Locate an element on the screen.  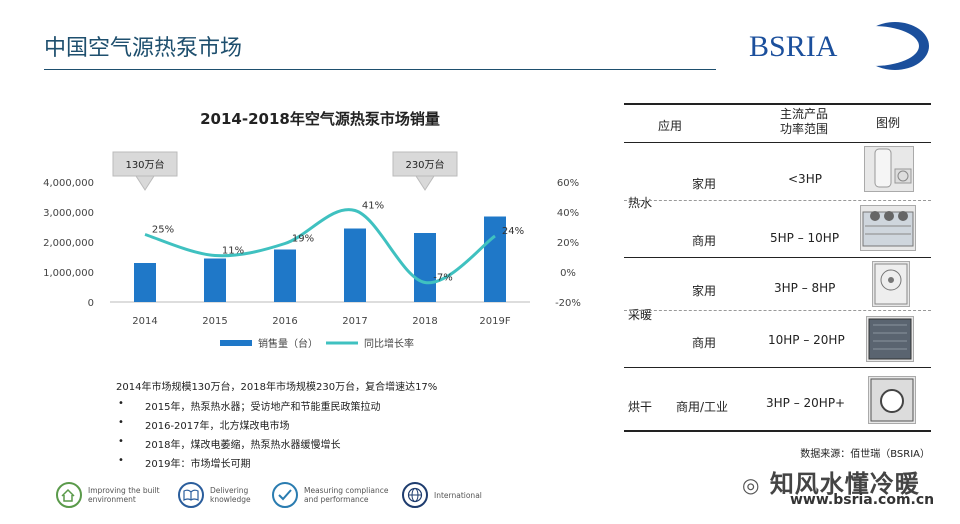
title-divider is located at coordinates (380, 69).